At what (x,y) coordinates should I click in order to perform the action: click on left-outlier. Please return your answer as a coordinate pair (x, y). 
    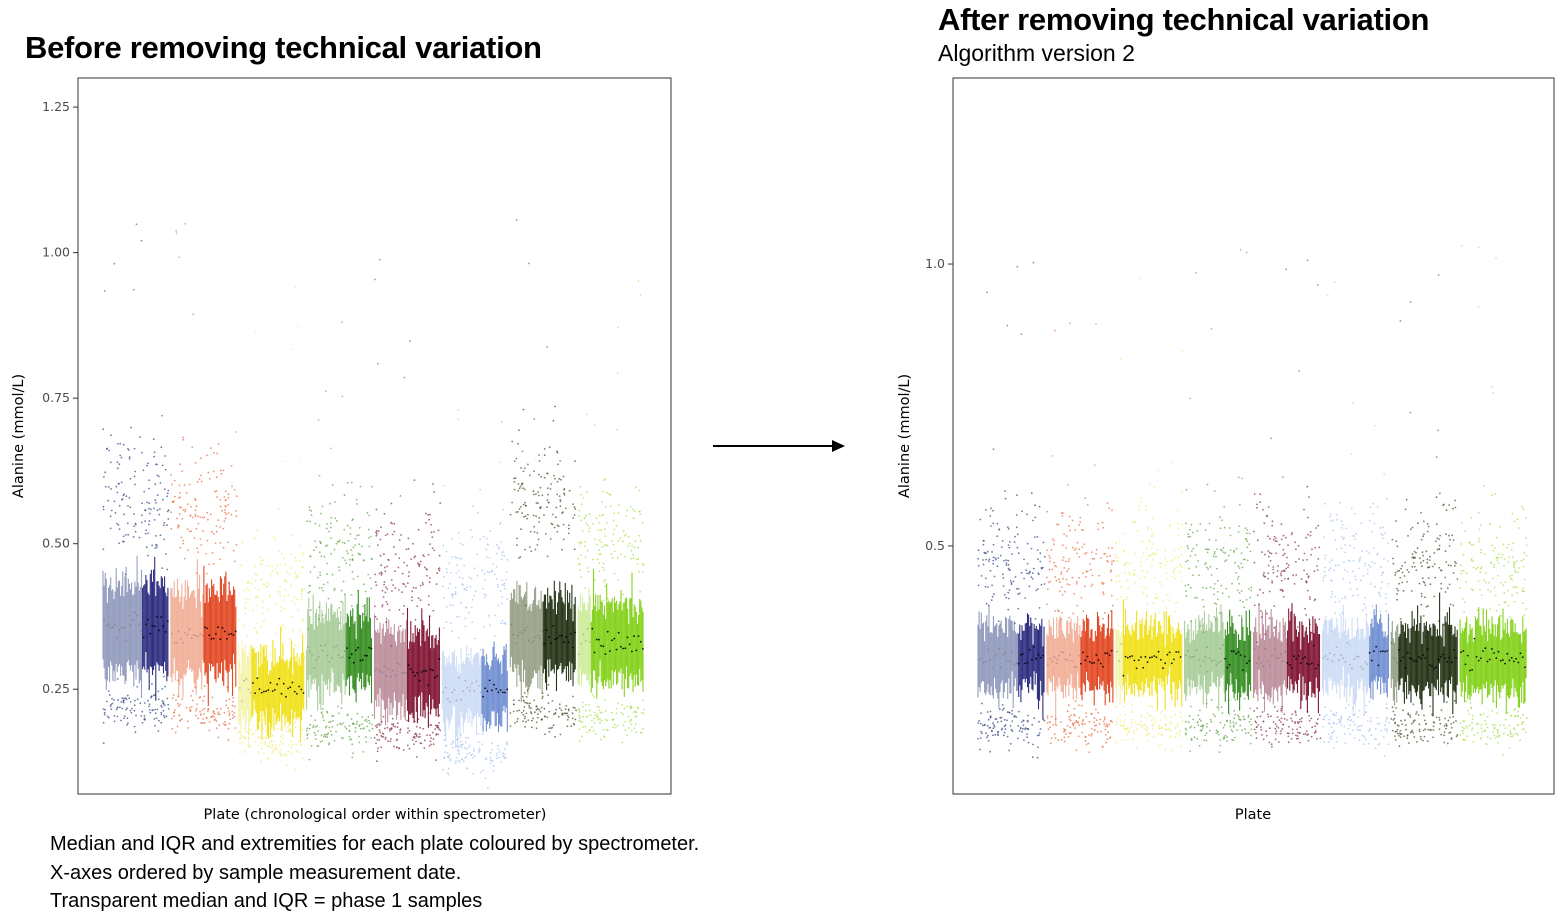
    Looking at the image, I should click on (293, 349).